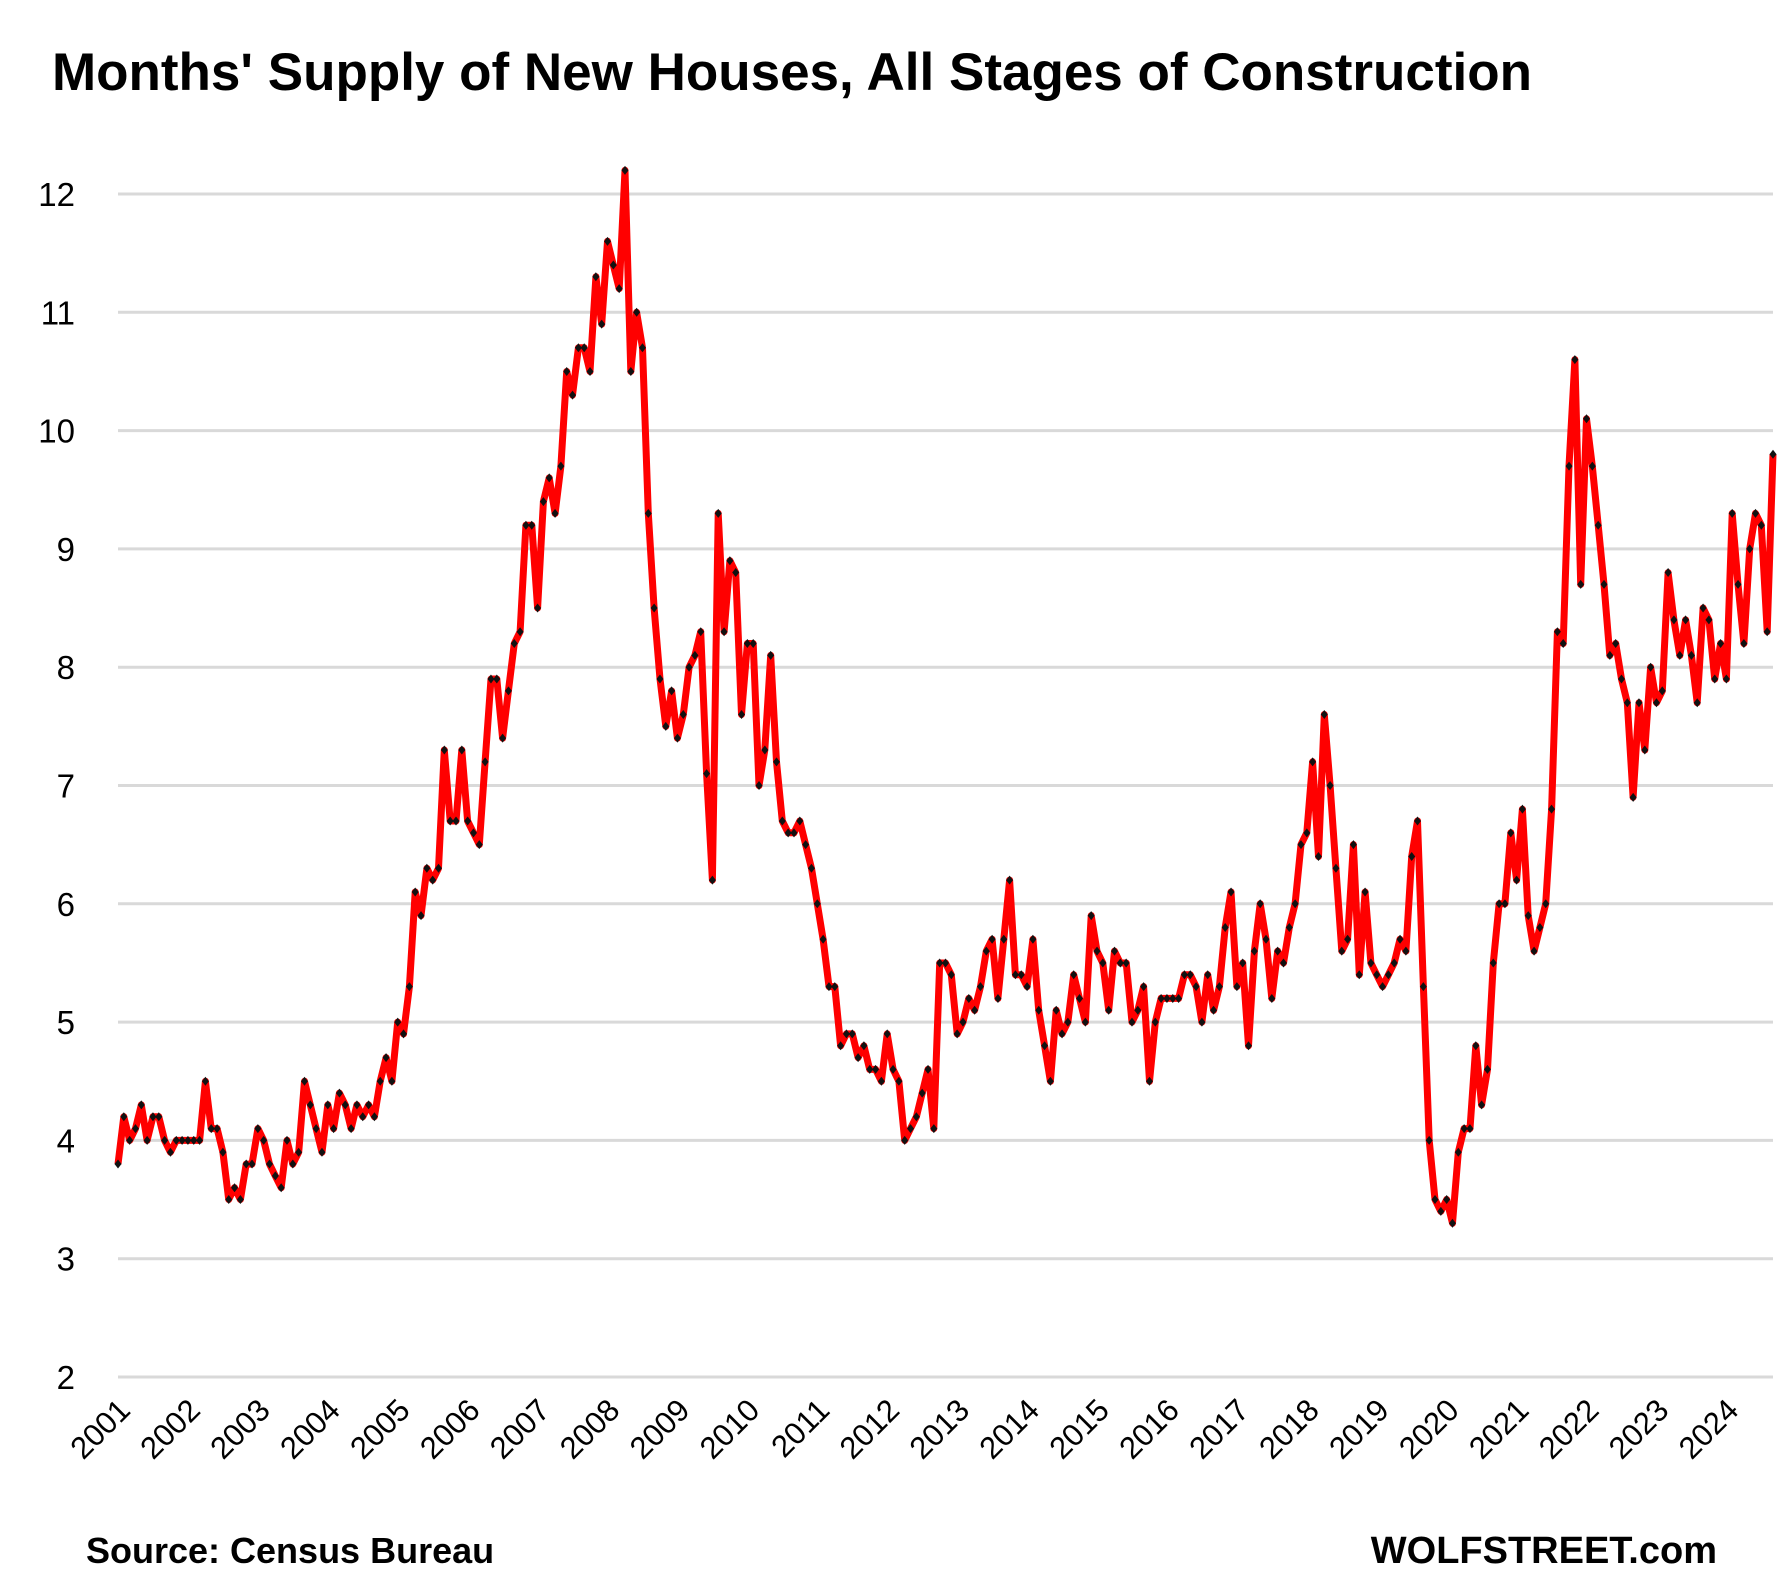 The width and height of the screenshot is (1787, 1588). What do you see at coordinates (66, 549) in the screenshot?
I see `y-tick-label: 9` at bounding box center [66, 549].